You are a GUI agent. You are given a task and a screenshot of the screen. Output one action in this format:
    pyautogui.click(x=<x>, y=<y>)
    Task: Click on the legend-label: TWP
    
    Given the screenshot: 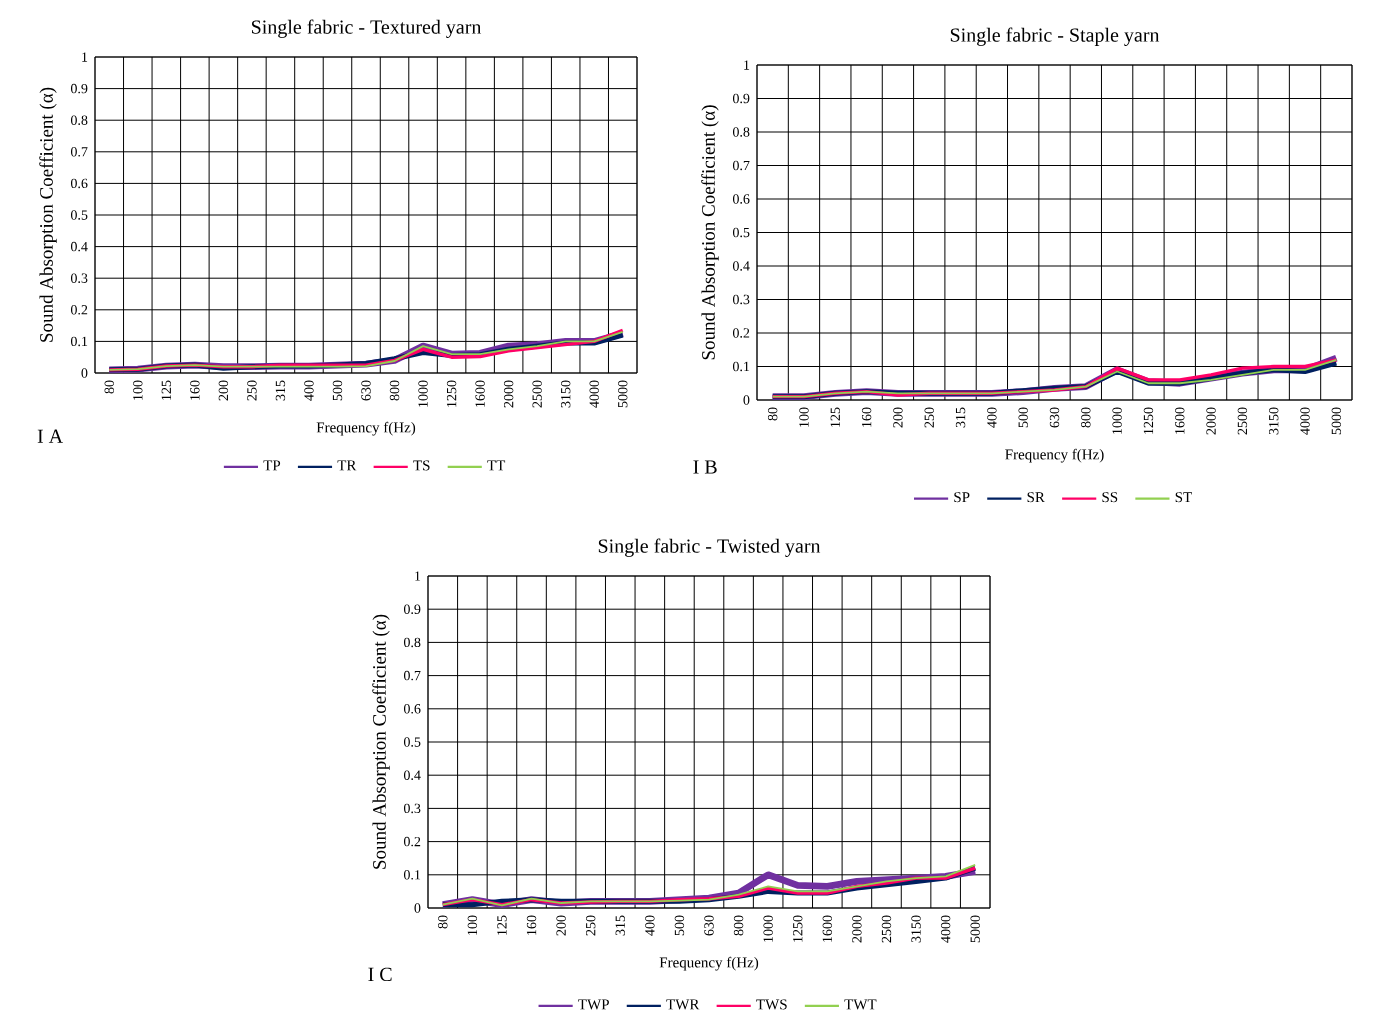 What is the action you would take?
    pyautogui.click(x=593, y=1004)
    